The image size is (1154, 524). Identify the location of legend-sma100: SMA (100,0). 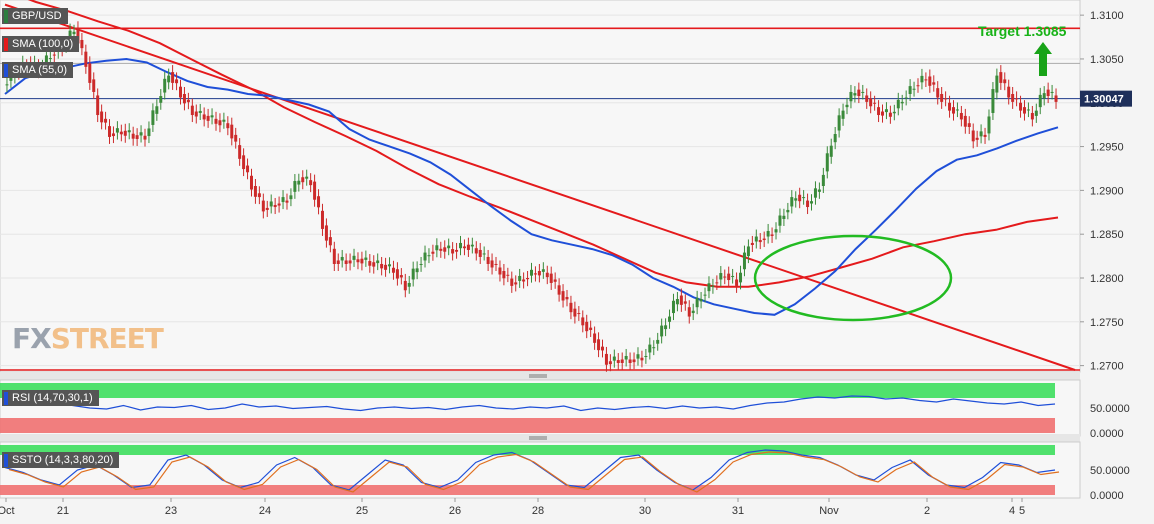
(41, 44).